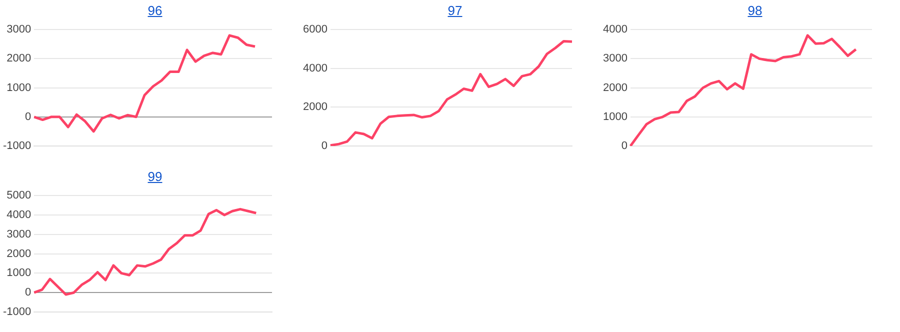 The height and width of the screenshot is (332, 900). What do you see at coordinates (755, 11) in the screenshot?
I see `chart-title: 98` at bounding box center [755, 11].